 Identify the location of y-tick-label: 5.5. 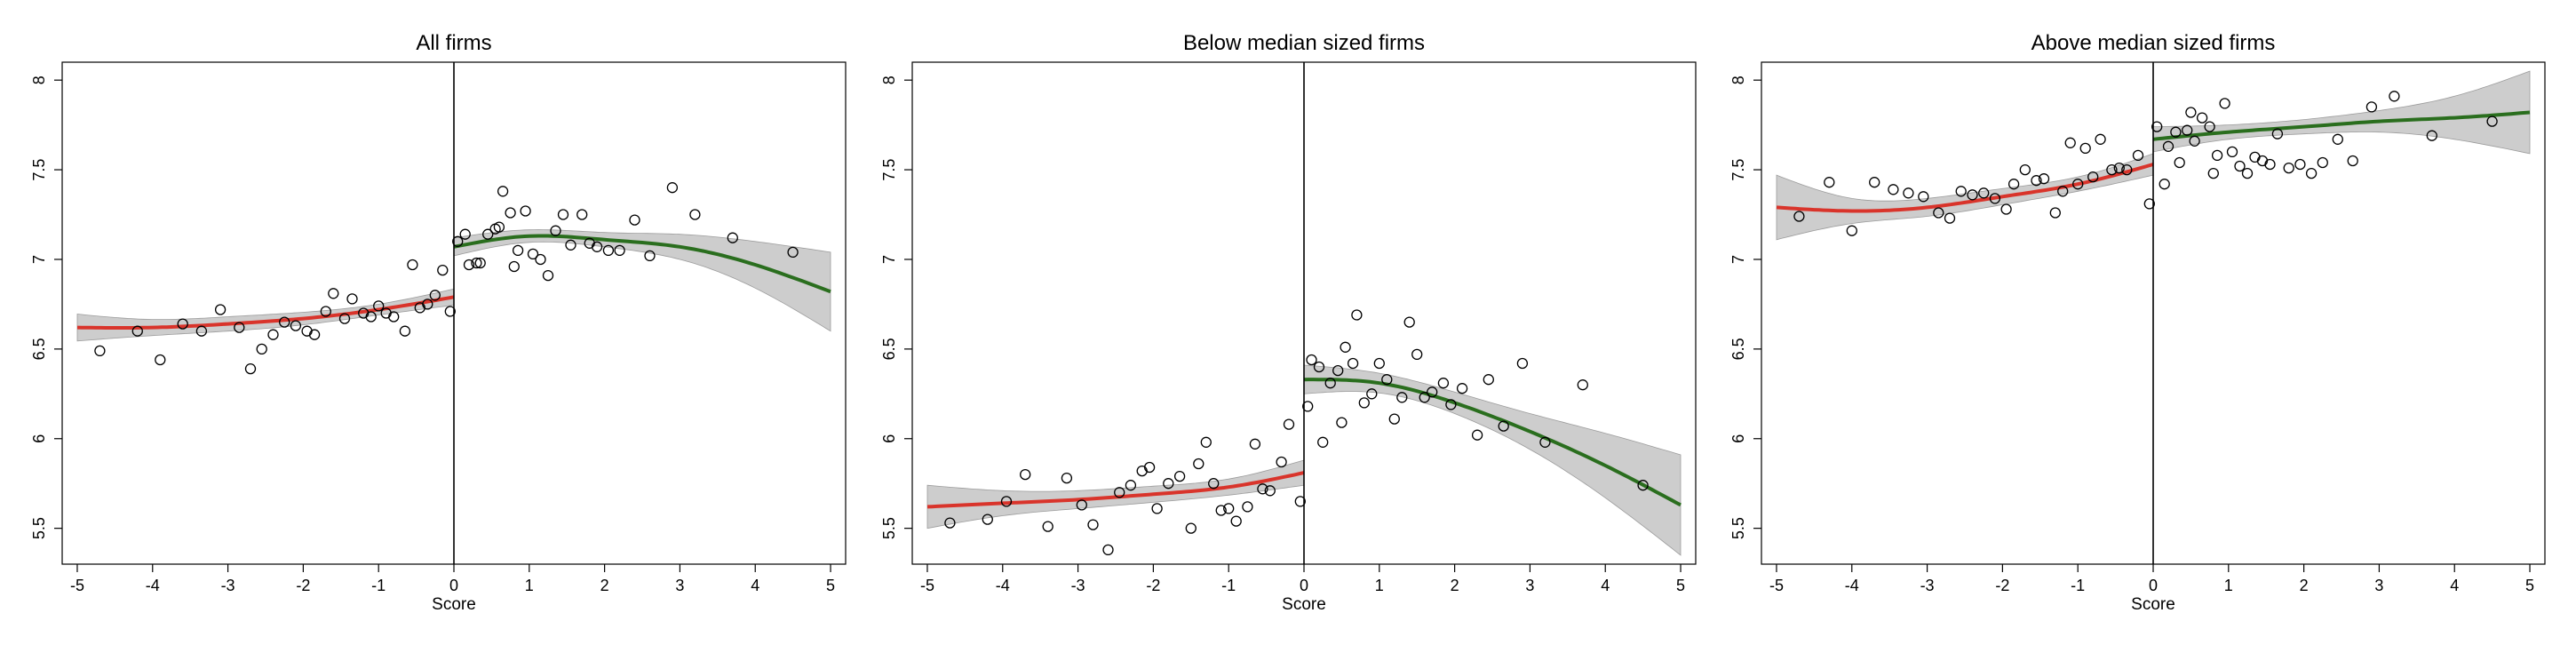
(39, 528).